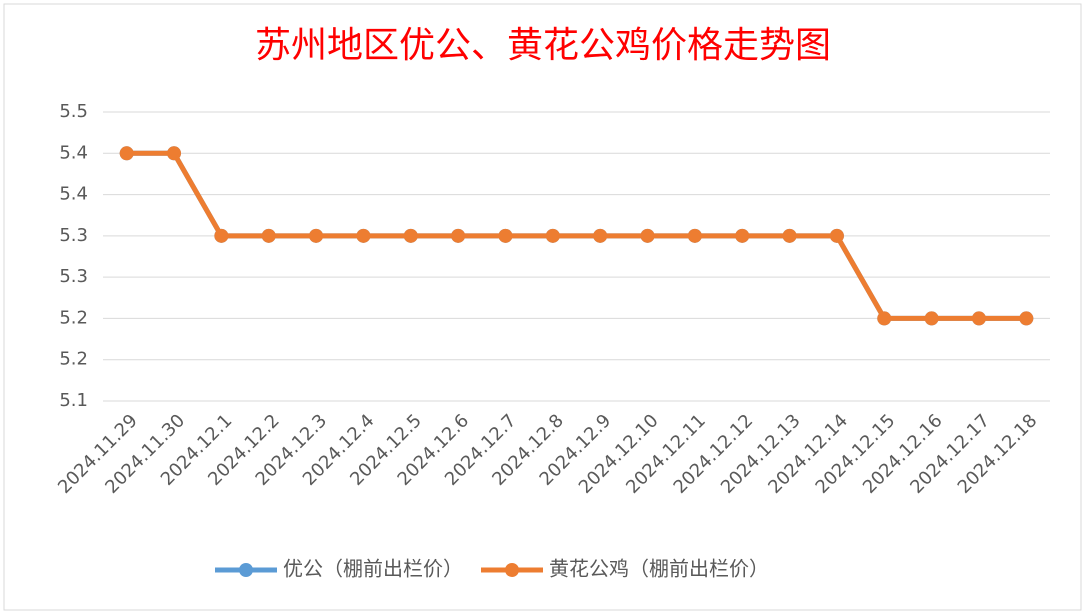  I want to click on legend-label: 黄花公鸡（棚前出栏价）, so click(659, 569).